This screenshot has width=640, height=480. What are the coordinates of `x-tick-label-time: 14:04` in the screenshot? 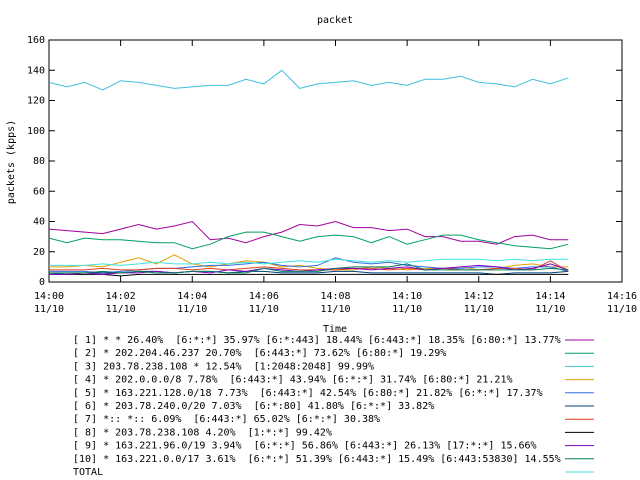 It's located at (192, 296).